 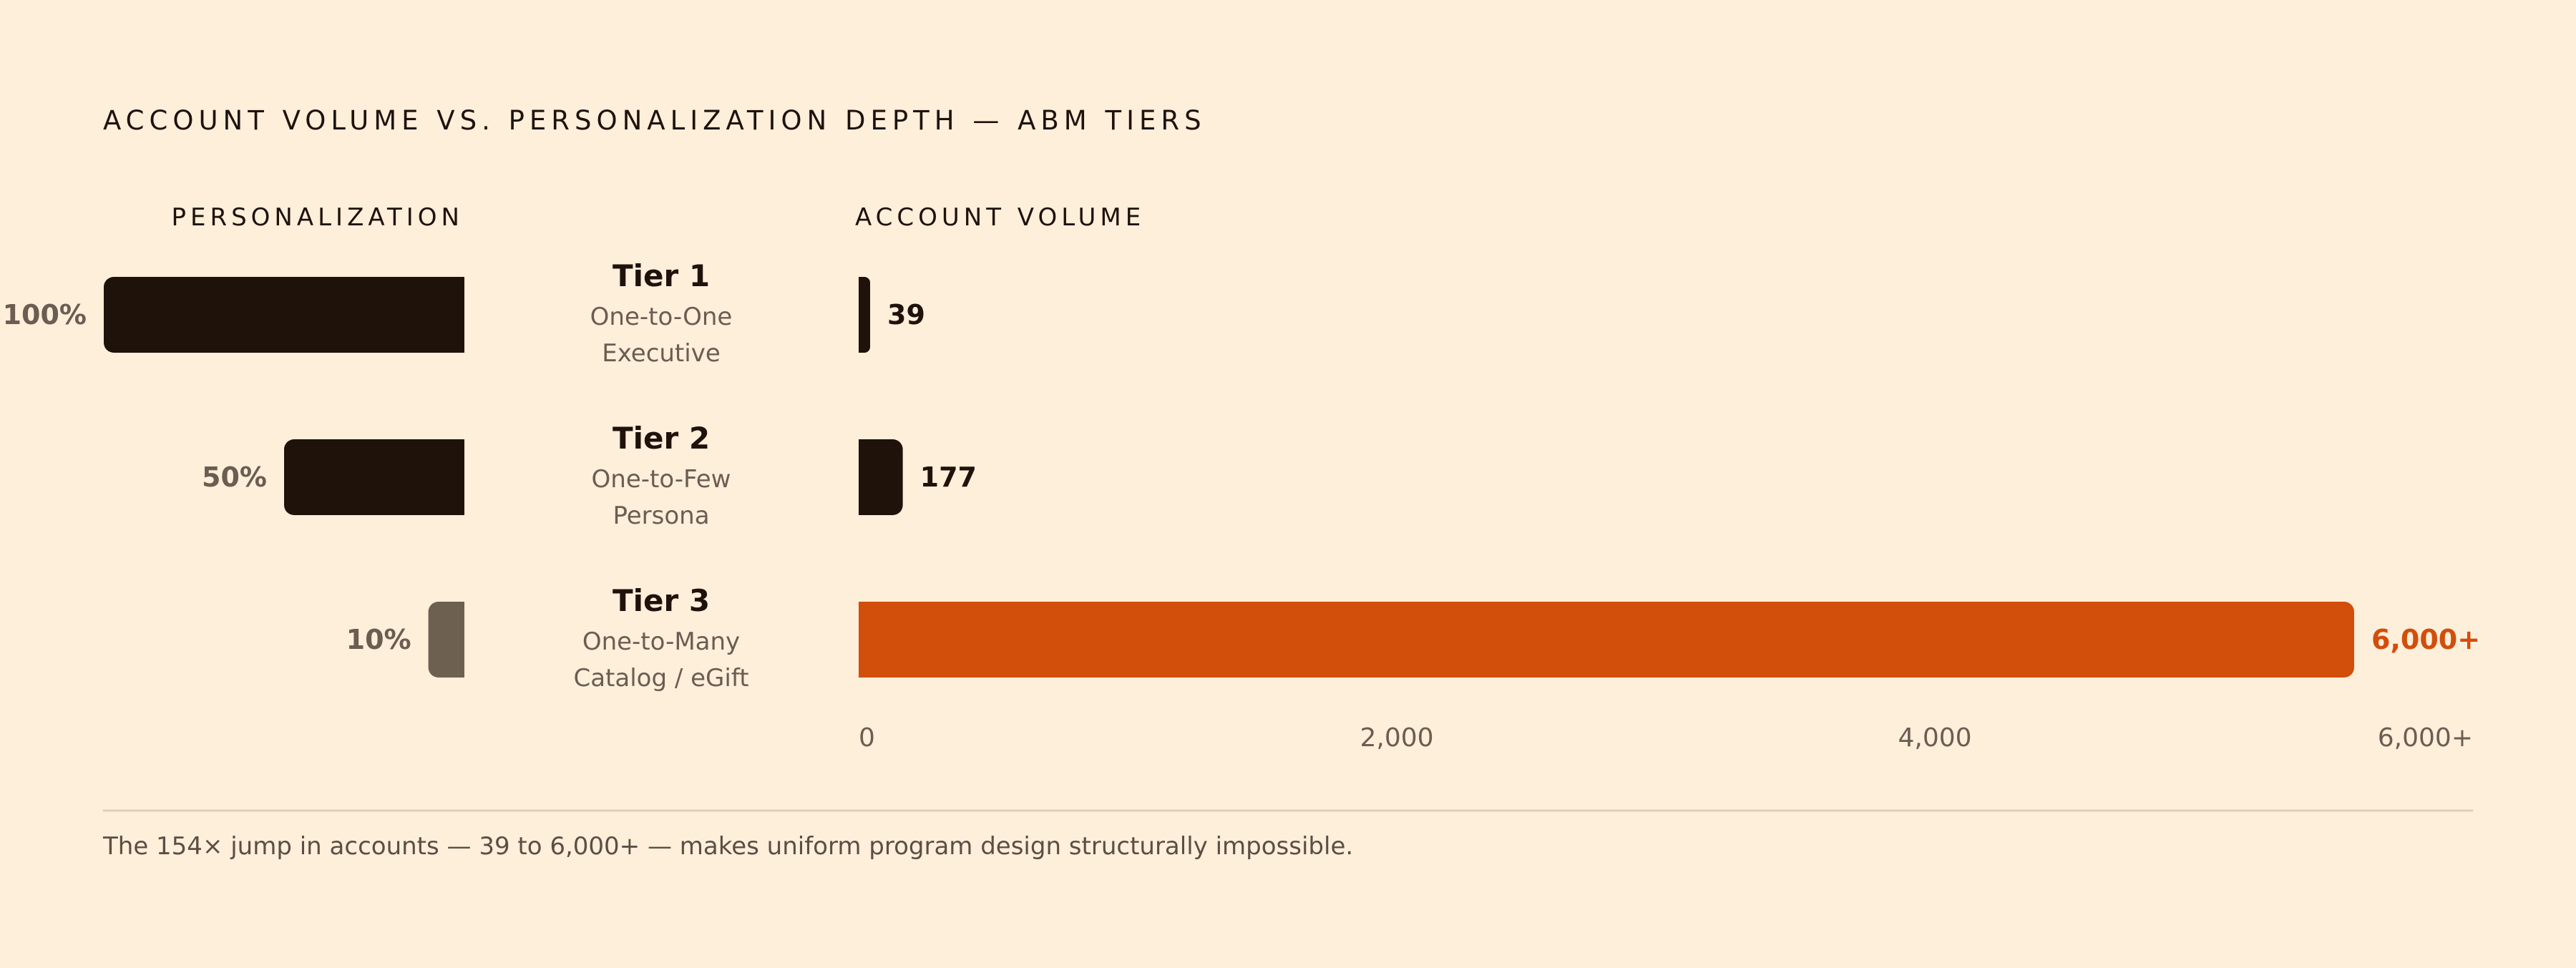 What do you see at coordinates (234, 477) in the screenshot?
I see `personalization-value-label: 50%` at bounding box center [234, 477].